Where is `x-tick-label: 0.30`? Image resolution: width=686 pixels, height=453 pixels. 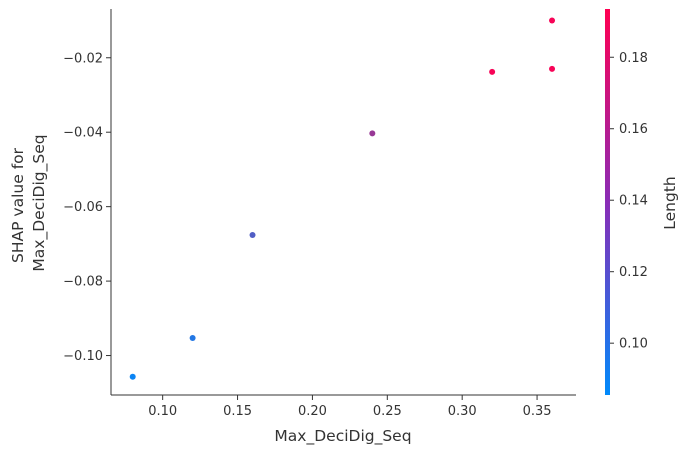 x-tick-label: 0.30 is located at coordinates (462, 411).